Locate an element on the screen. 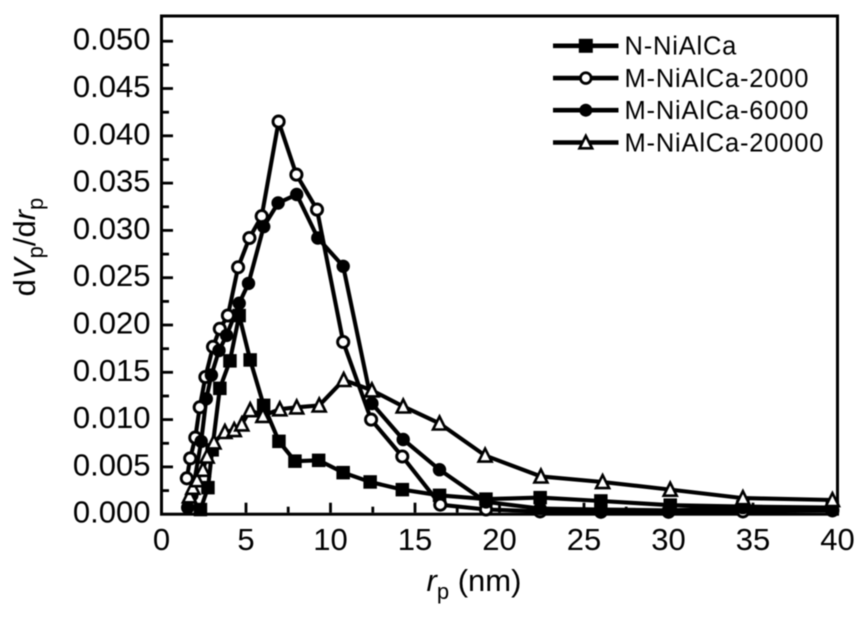 The image size is (868, 619). svg-text: 15 is located at coordinates (415, 539).